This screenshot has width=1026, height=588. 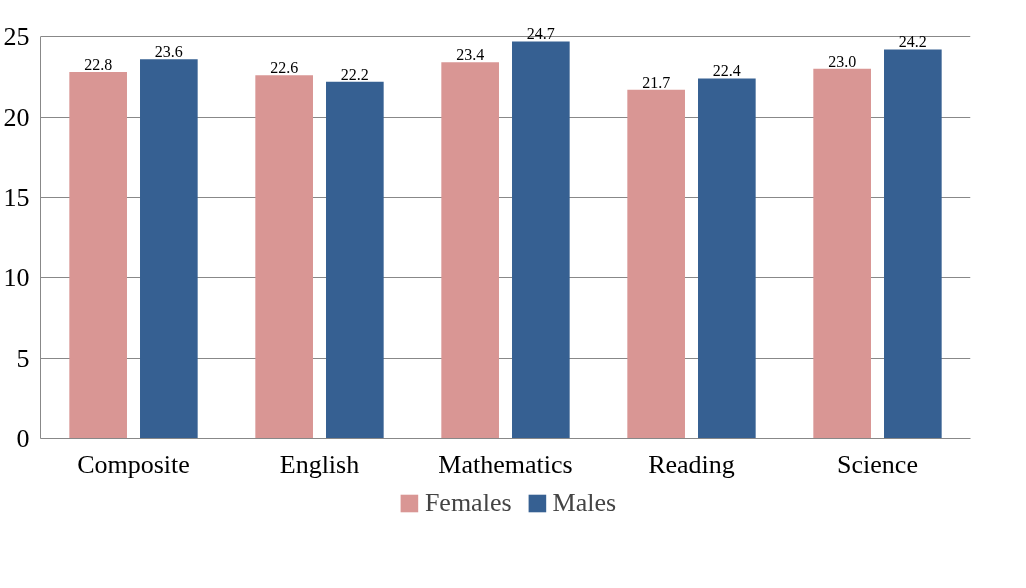 I want to click on x-tick-label: Mathematics, so click(x=505, y=464).